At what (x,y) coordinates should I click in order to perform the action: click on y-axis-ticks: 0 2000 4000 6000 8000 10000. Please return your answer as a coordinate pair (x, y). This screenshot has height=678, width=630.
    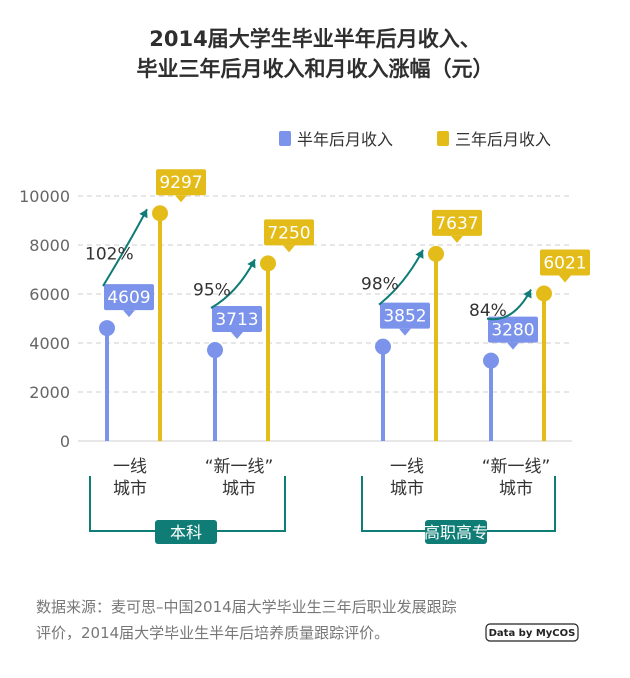
    Looking at the image, I should click on (44, 319).